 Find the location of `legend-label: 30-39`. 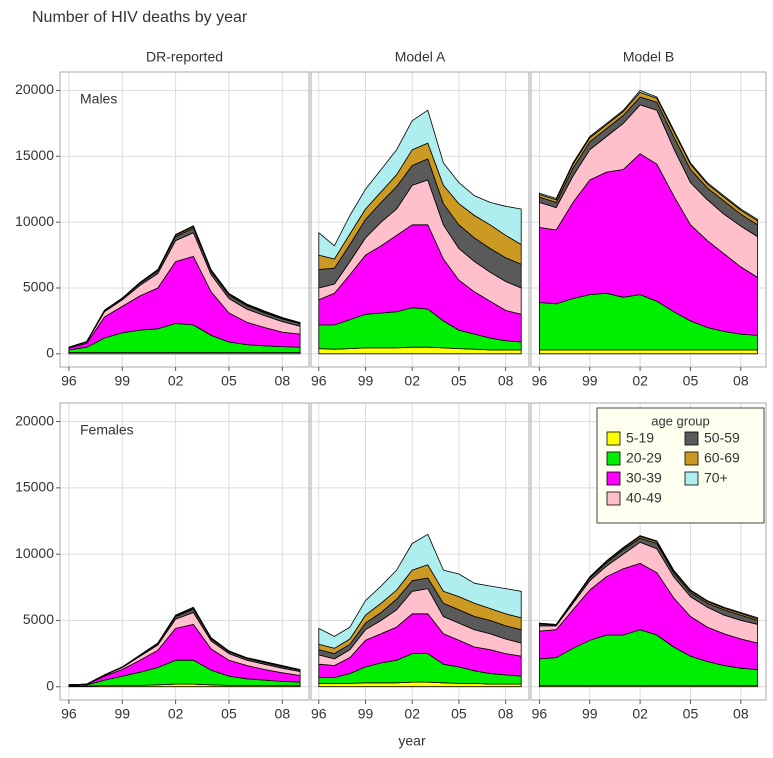

legend-label: 30-39 is located at coordinates (644, 478).